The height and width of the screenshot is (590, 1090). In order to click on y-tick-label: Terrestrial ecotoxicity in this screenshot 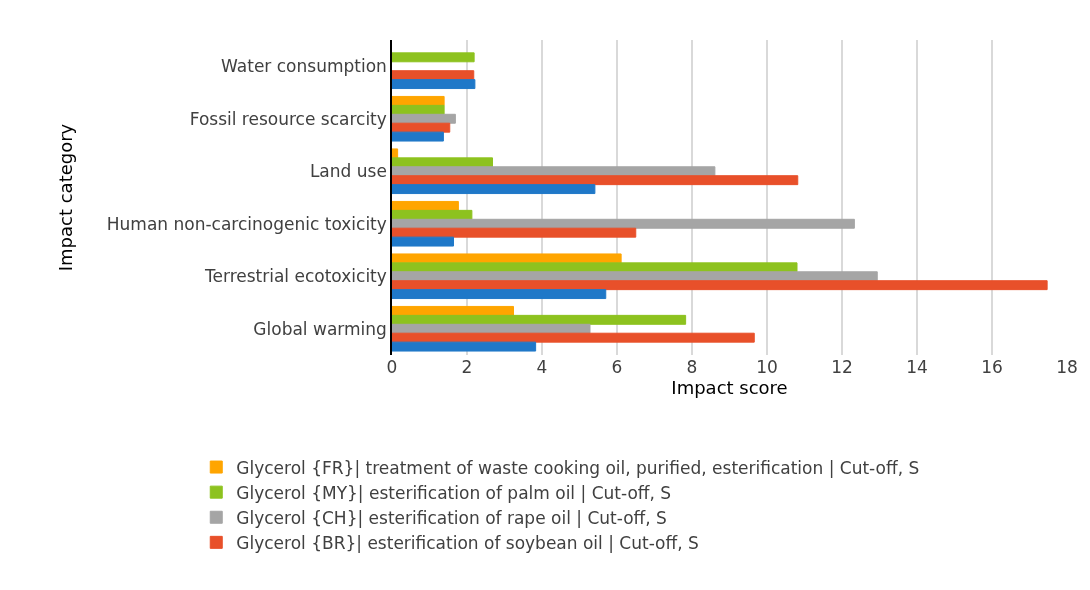, I will do `click(295, 276)`.